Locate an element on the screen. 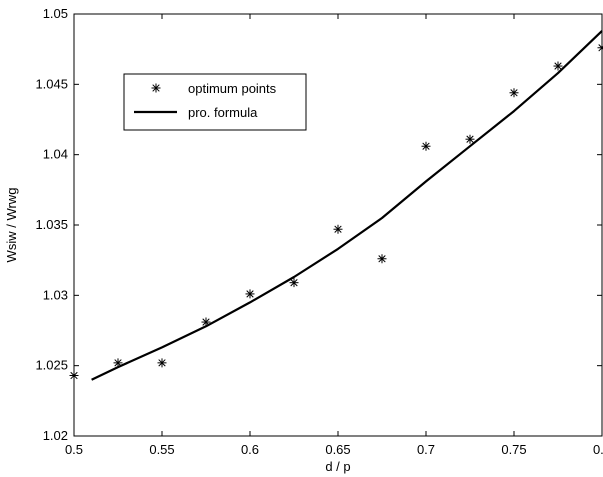 This screenshot has height=477, width=603. legend-box is located at coordinates (215, 102).